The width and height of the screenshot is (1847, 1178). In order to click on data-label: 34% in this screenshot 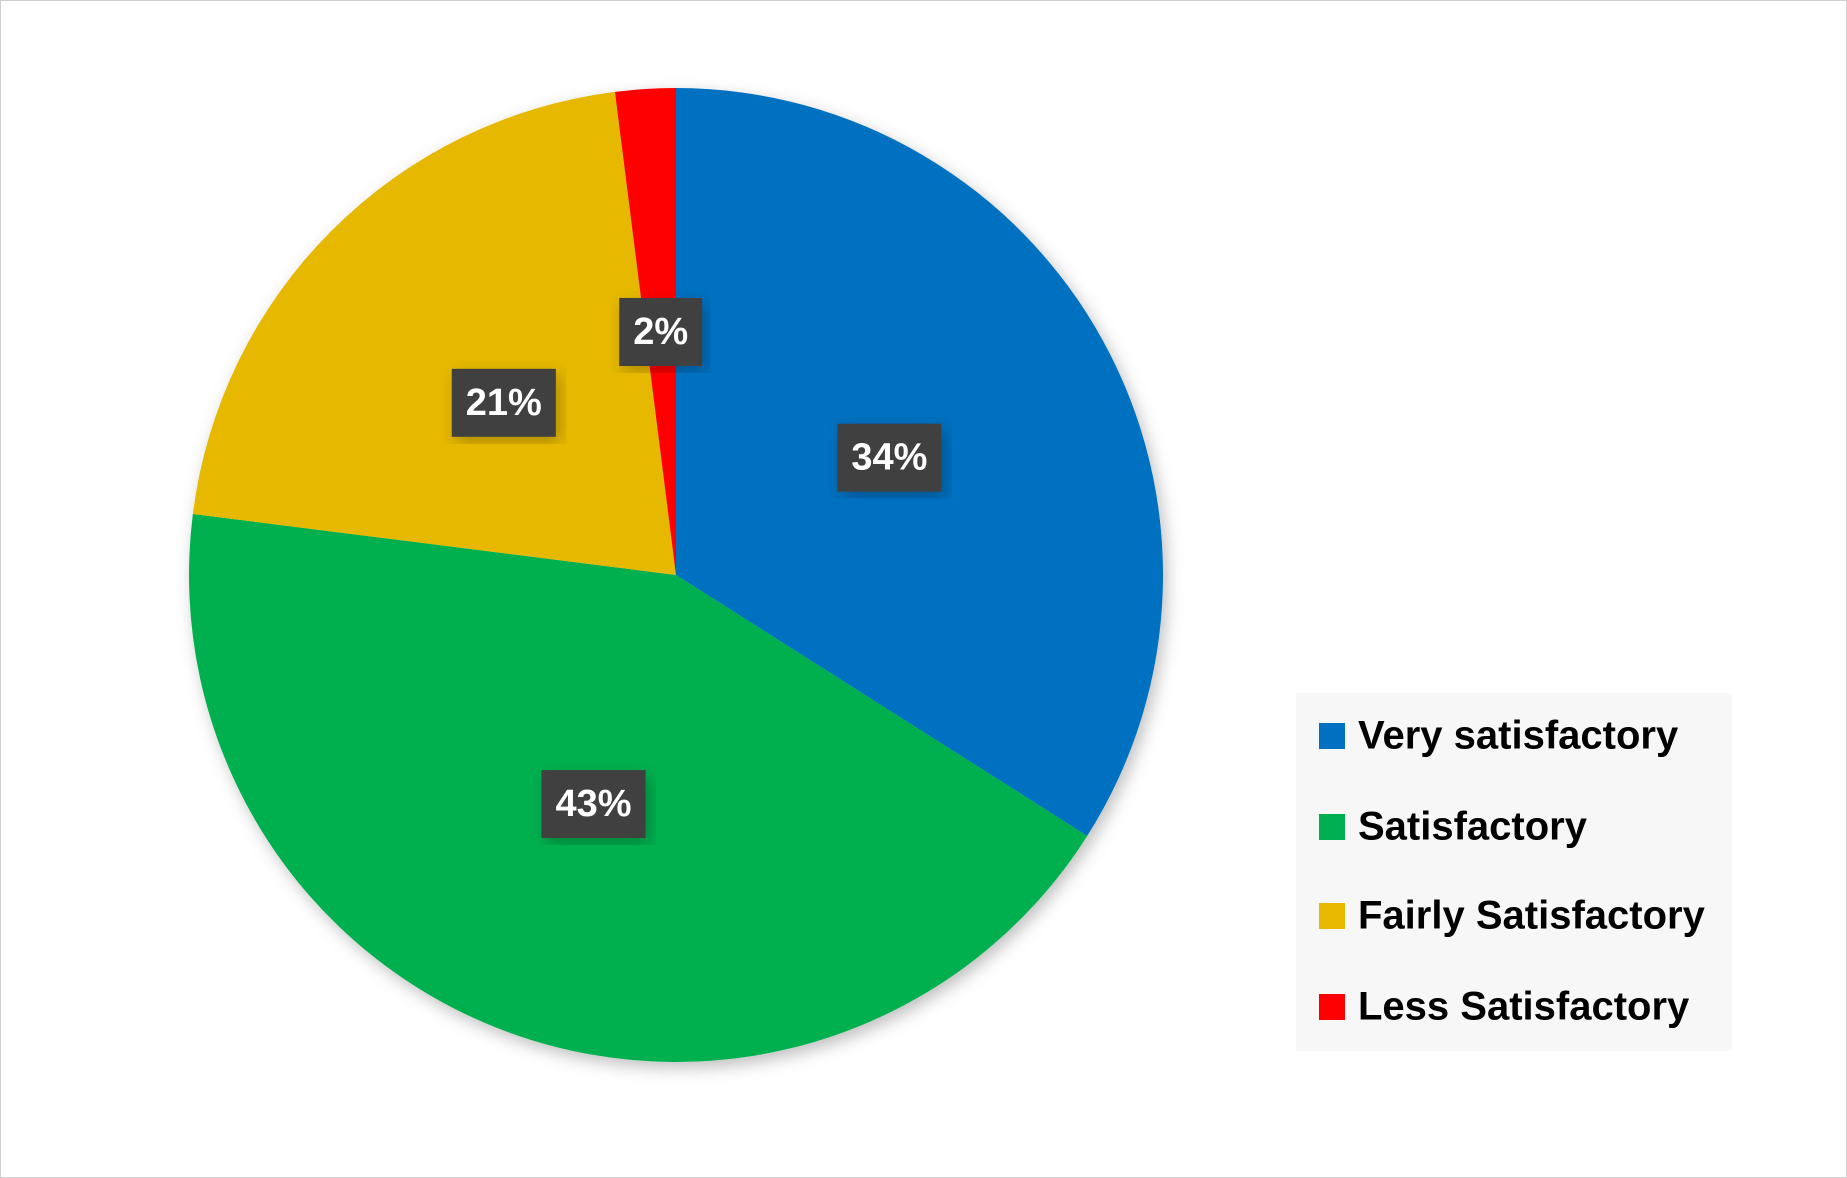, I will do `click(889, 458)`.